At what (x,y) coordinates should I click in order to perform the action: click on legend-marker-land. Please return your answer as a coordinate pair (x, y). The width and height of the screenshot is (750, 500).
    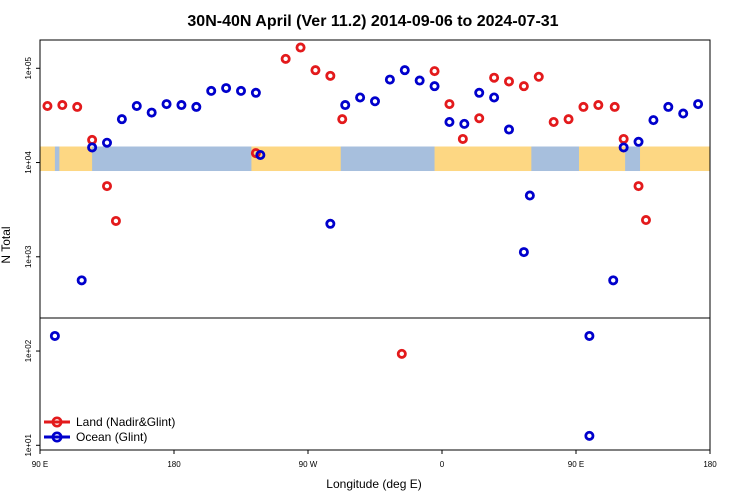
    Looking at the image, I should click on (57, 422).